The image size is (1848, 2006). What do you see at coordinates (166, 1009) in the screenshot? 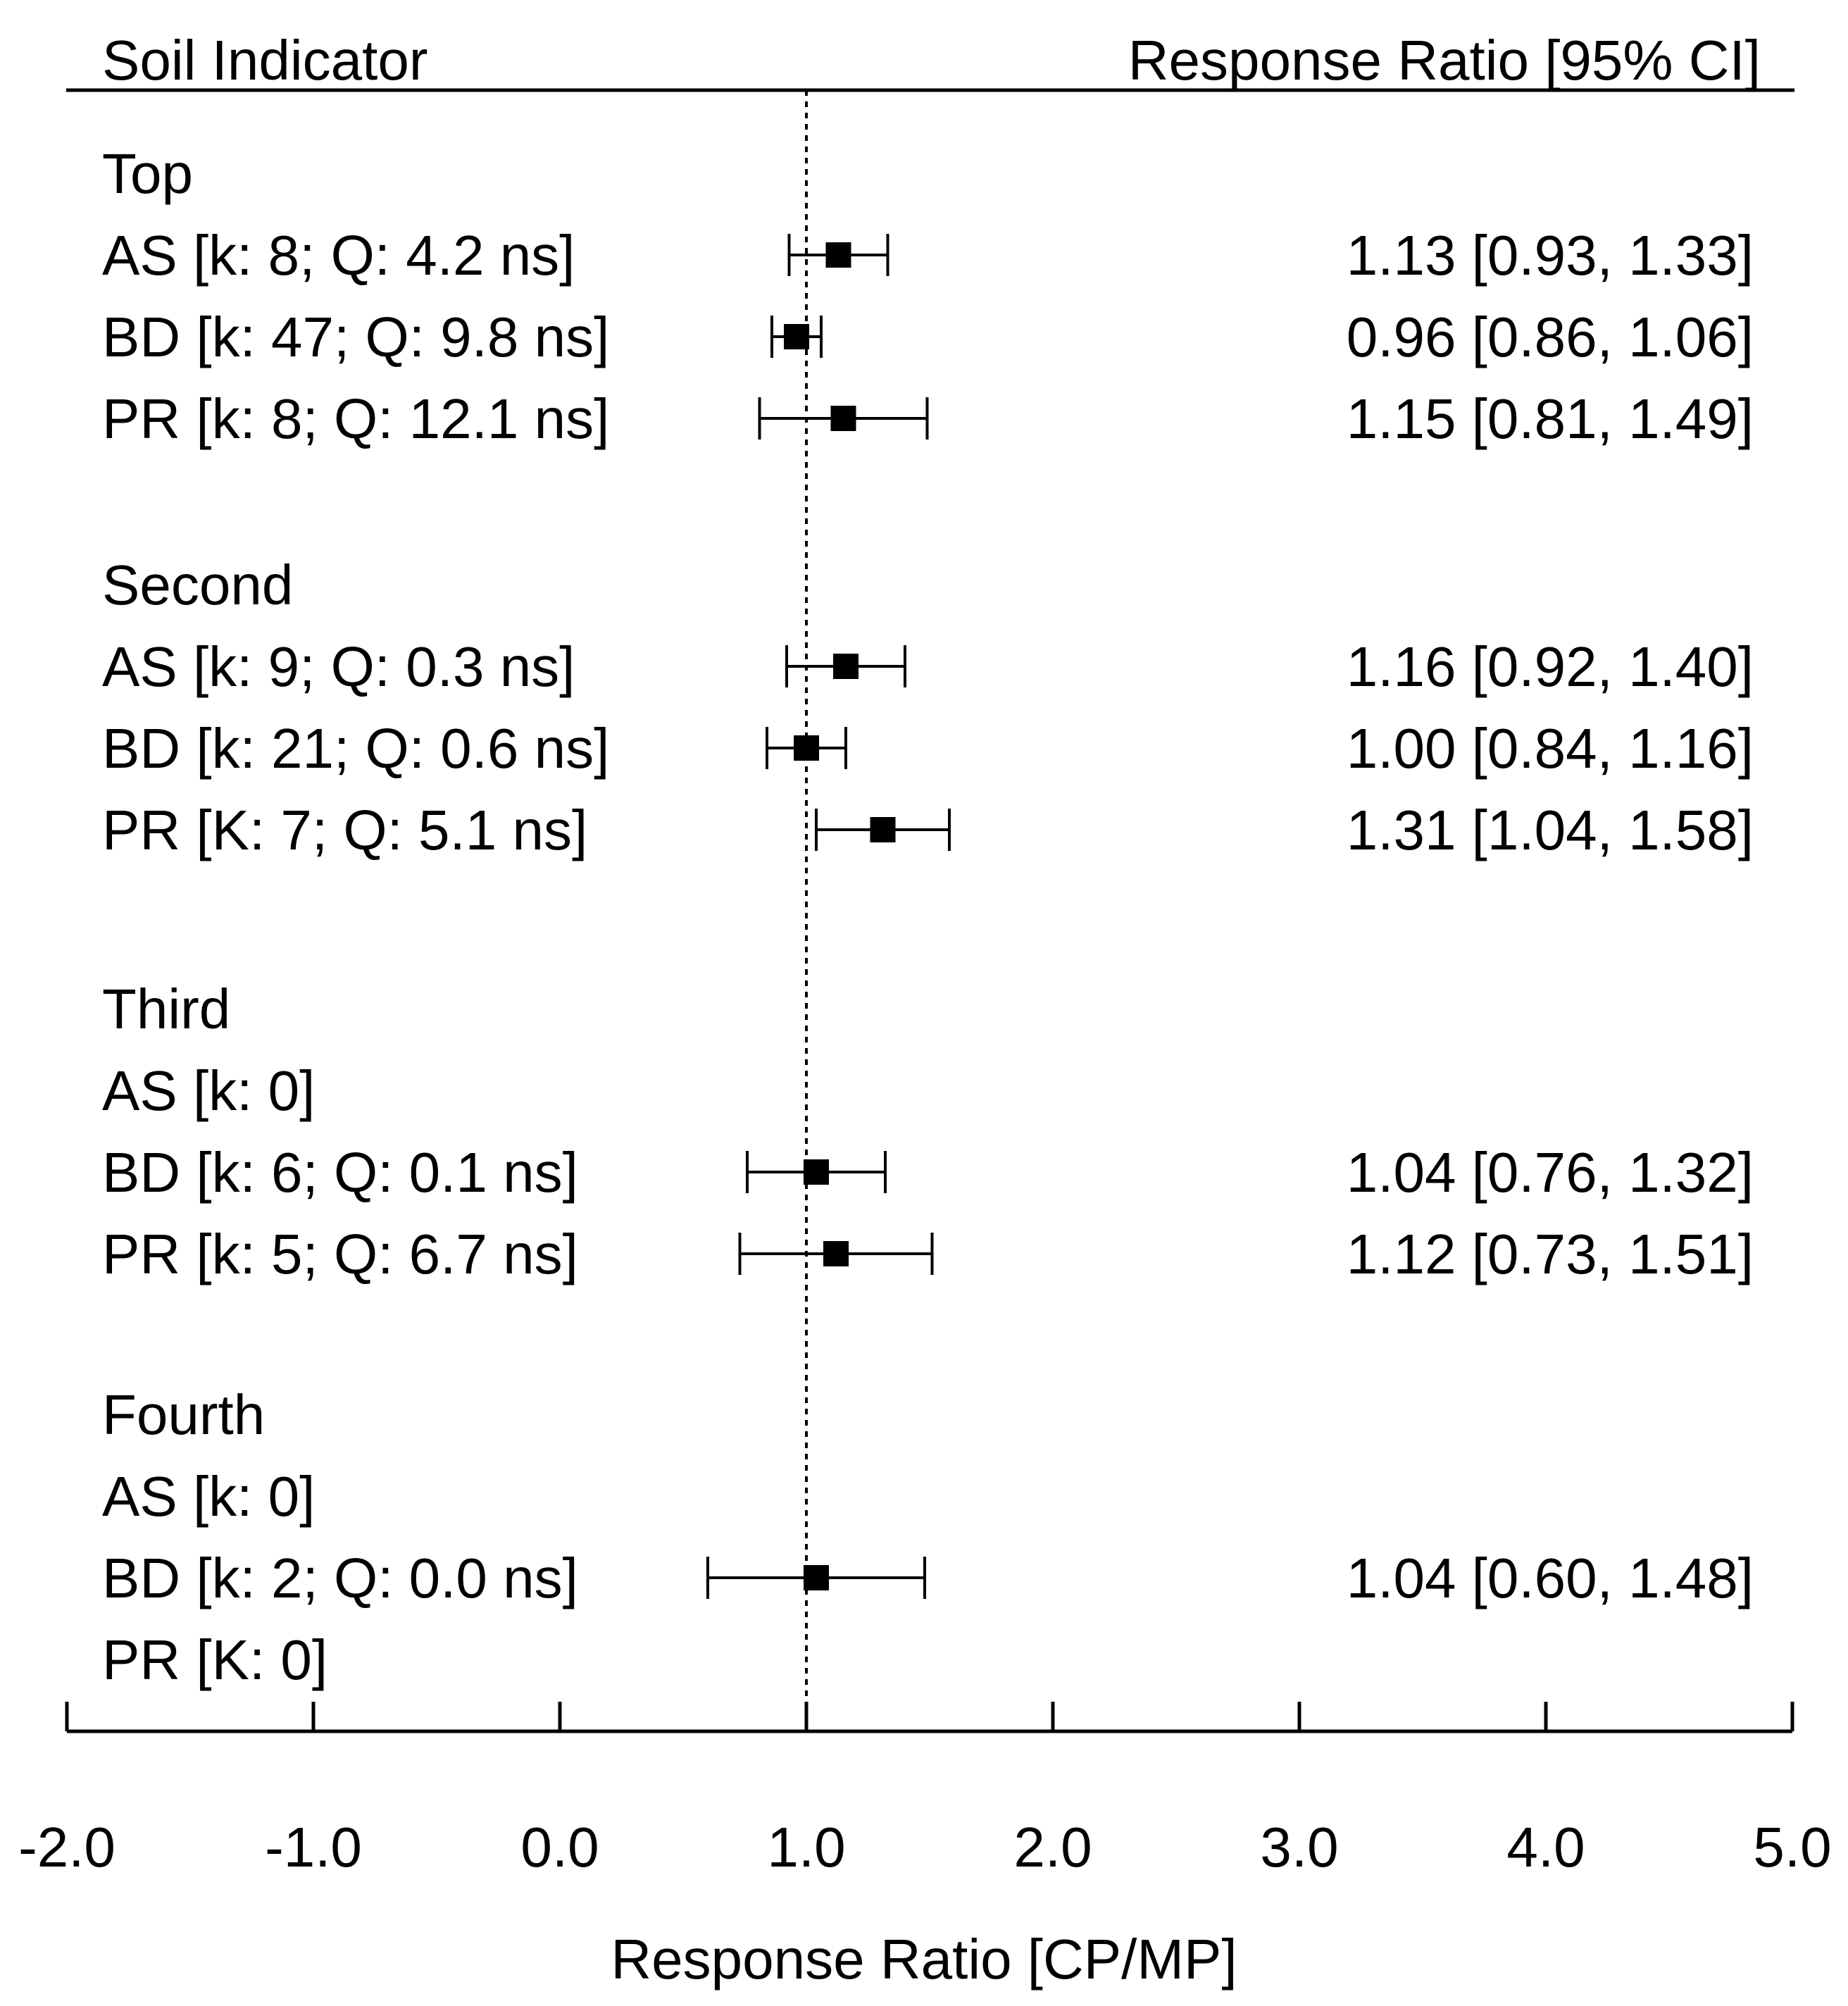
I see `group-label: Third` at bounding box center [166, 1009].